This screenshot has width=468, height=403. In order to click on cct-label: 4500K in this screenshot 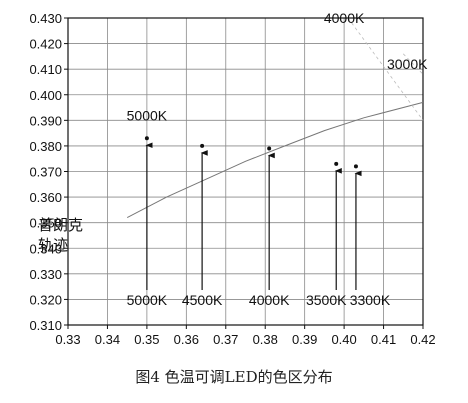, I will do `click(202, 300)`.